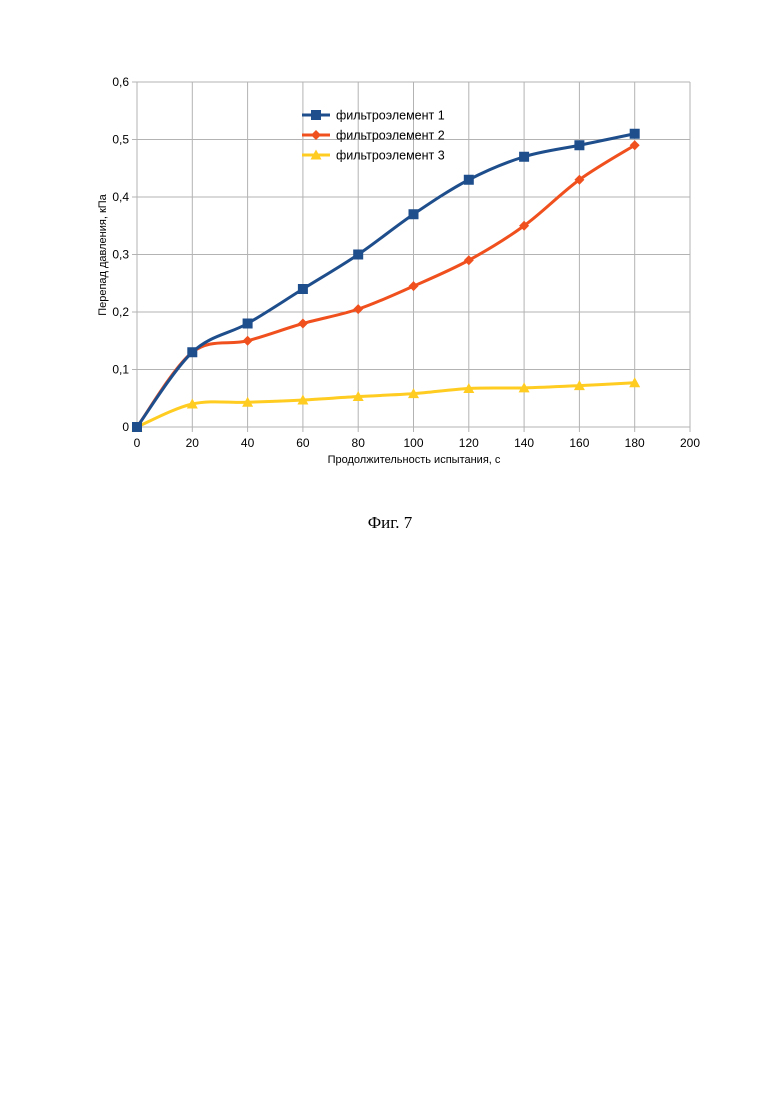 The width and height of the screenshot is (780, 1103). I want to click on x-axis-label: Продолжительность испытания, с, so click(414, 460).